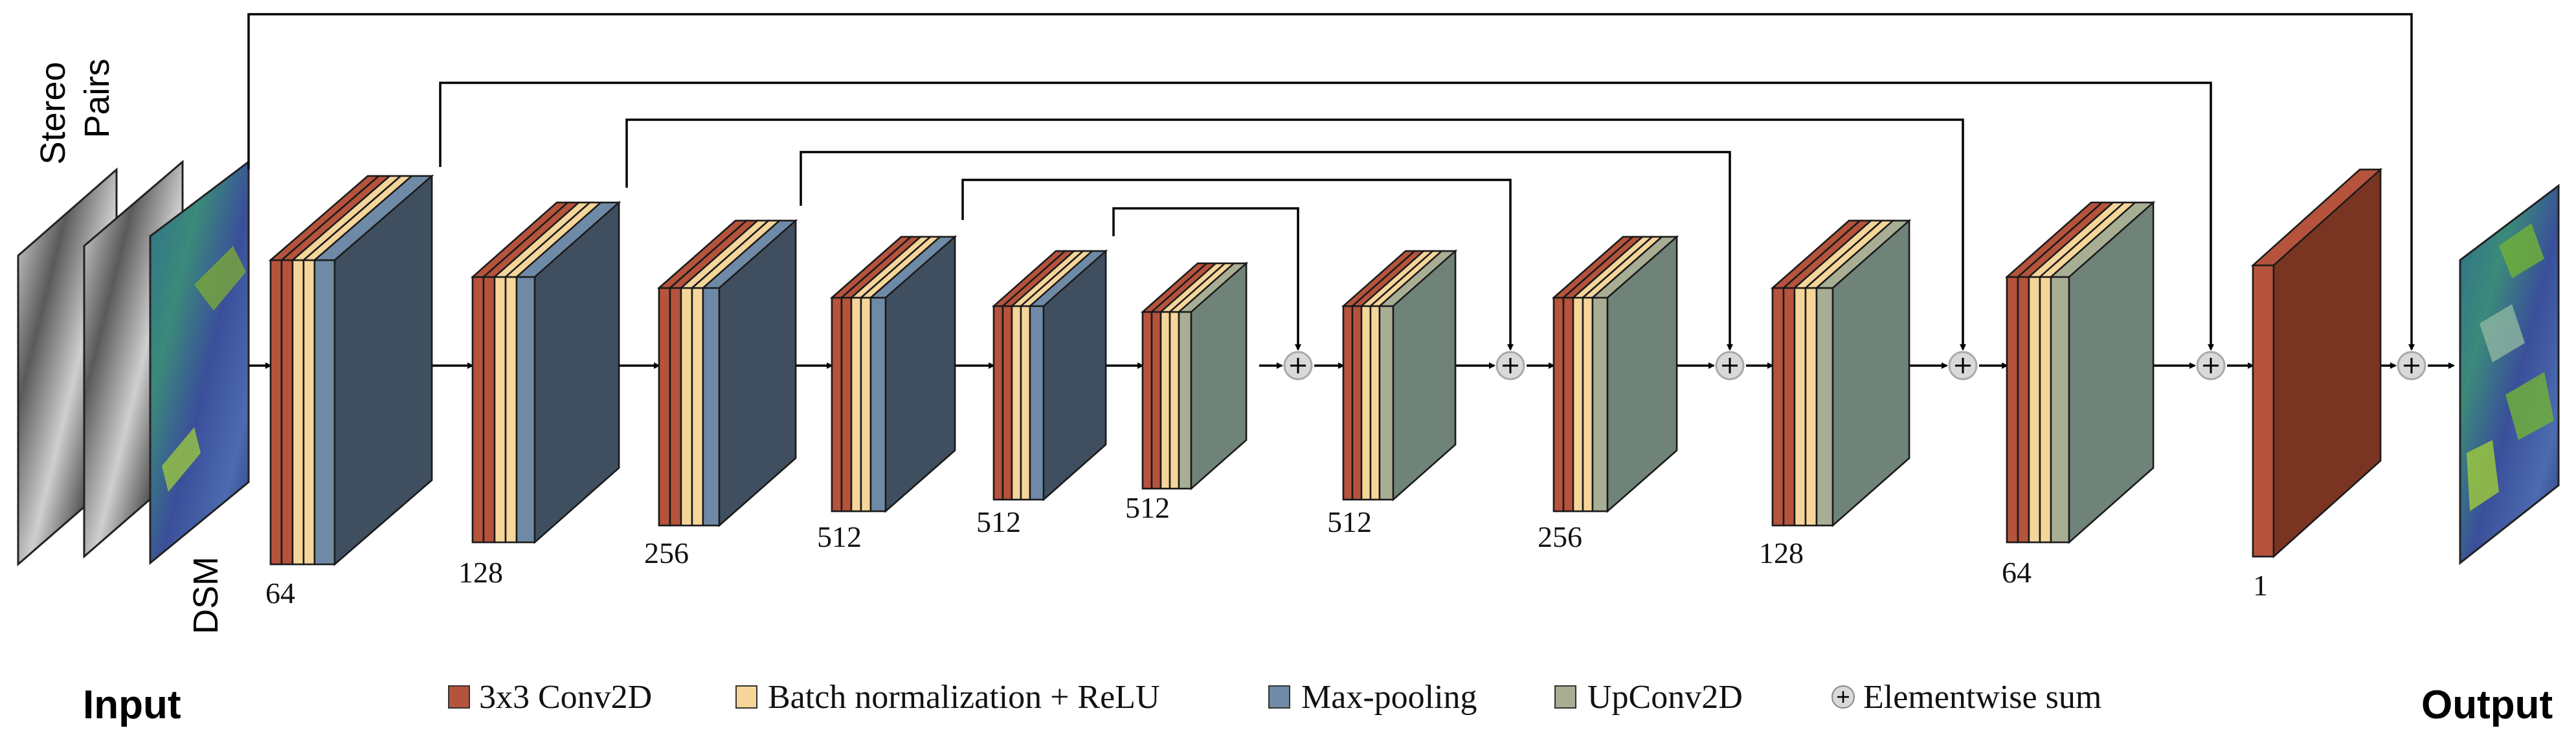  What do you see at coordinates (1565, 697) in the screenshot?
I see `legend-swatch-up` at bounding box center [1565, 697].